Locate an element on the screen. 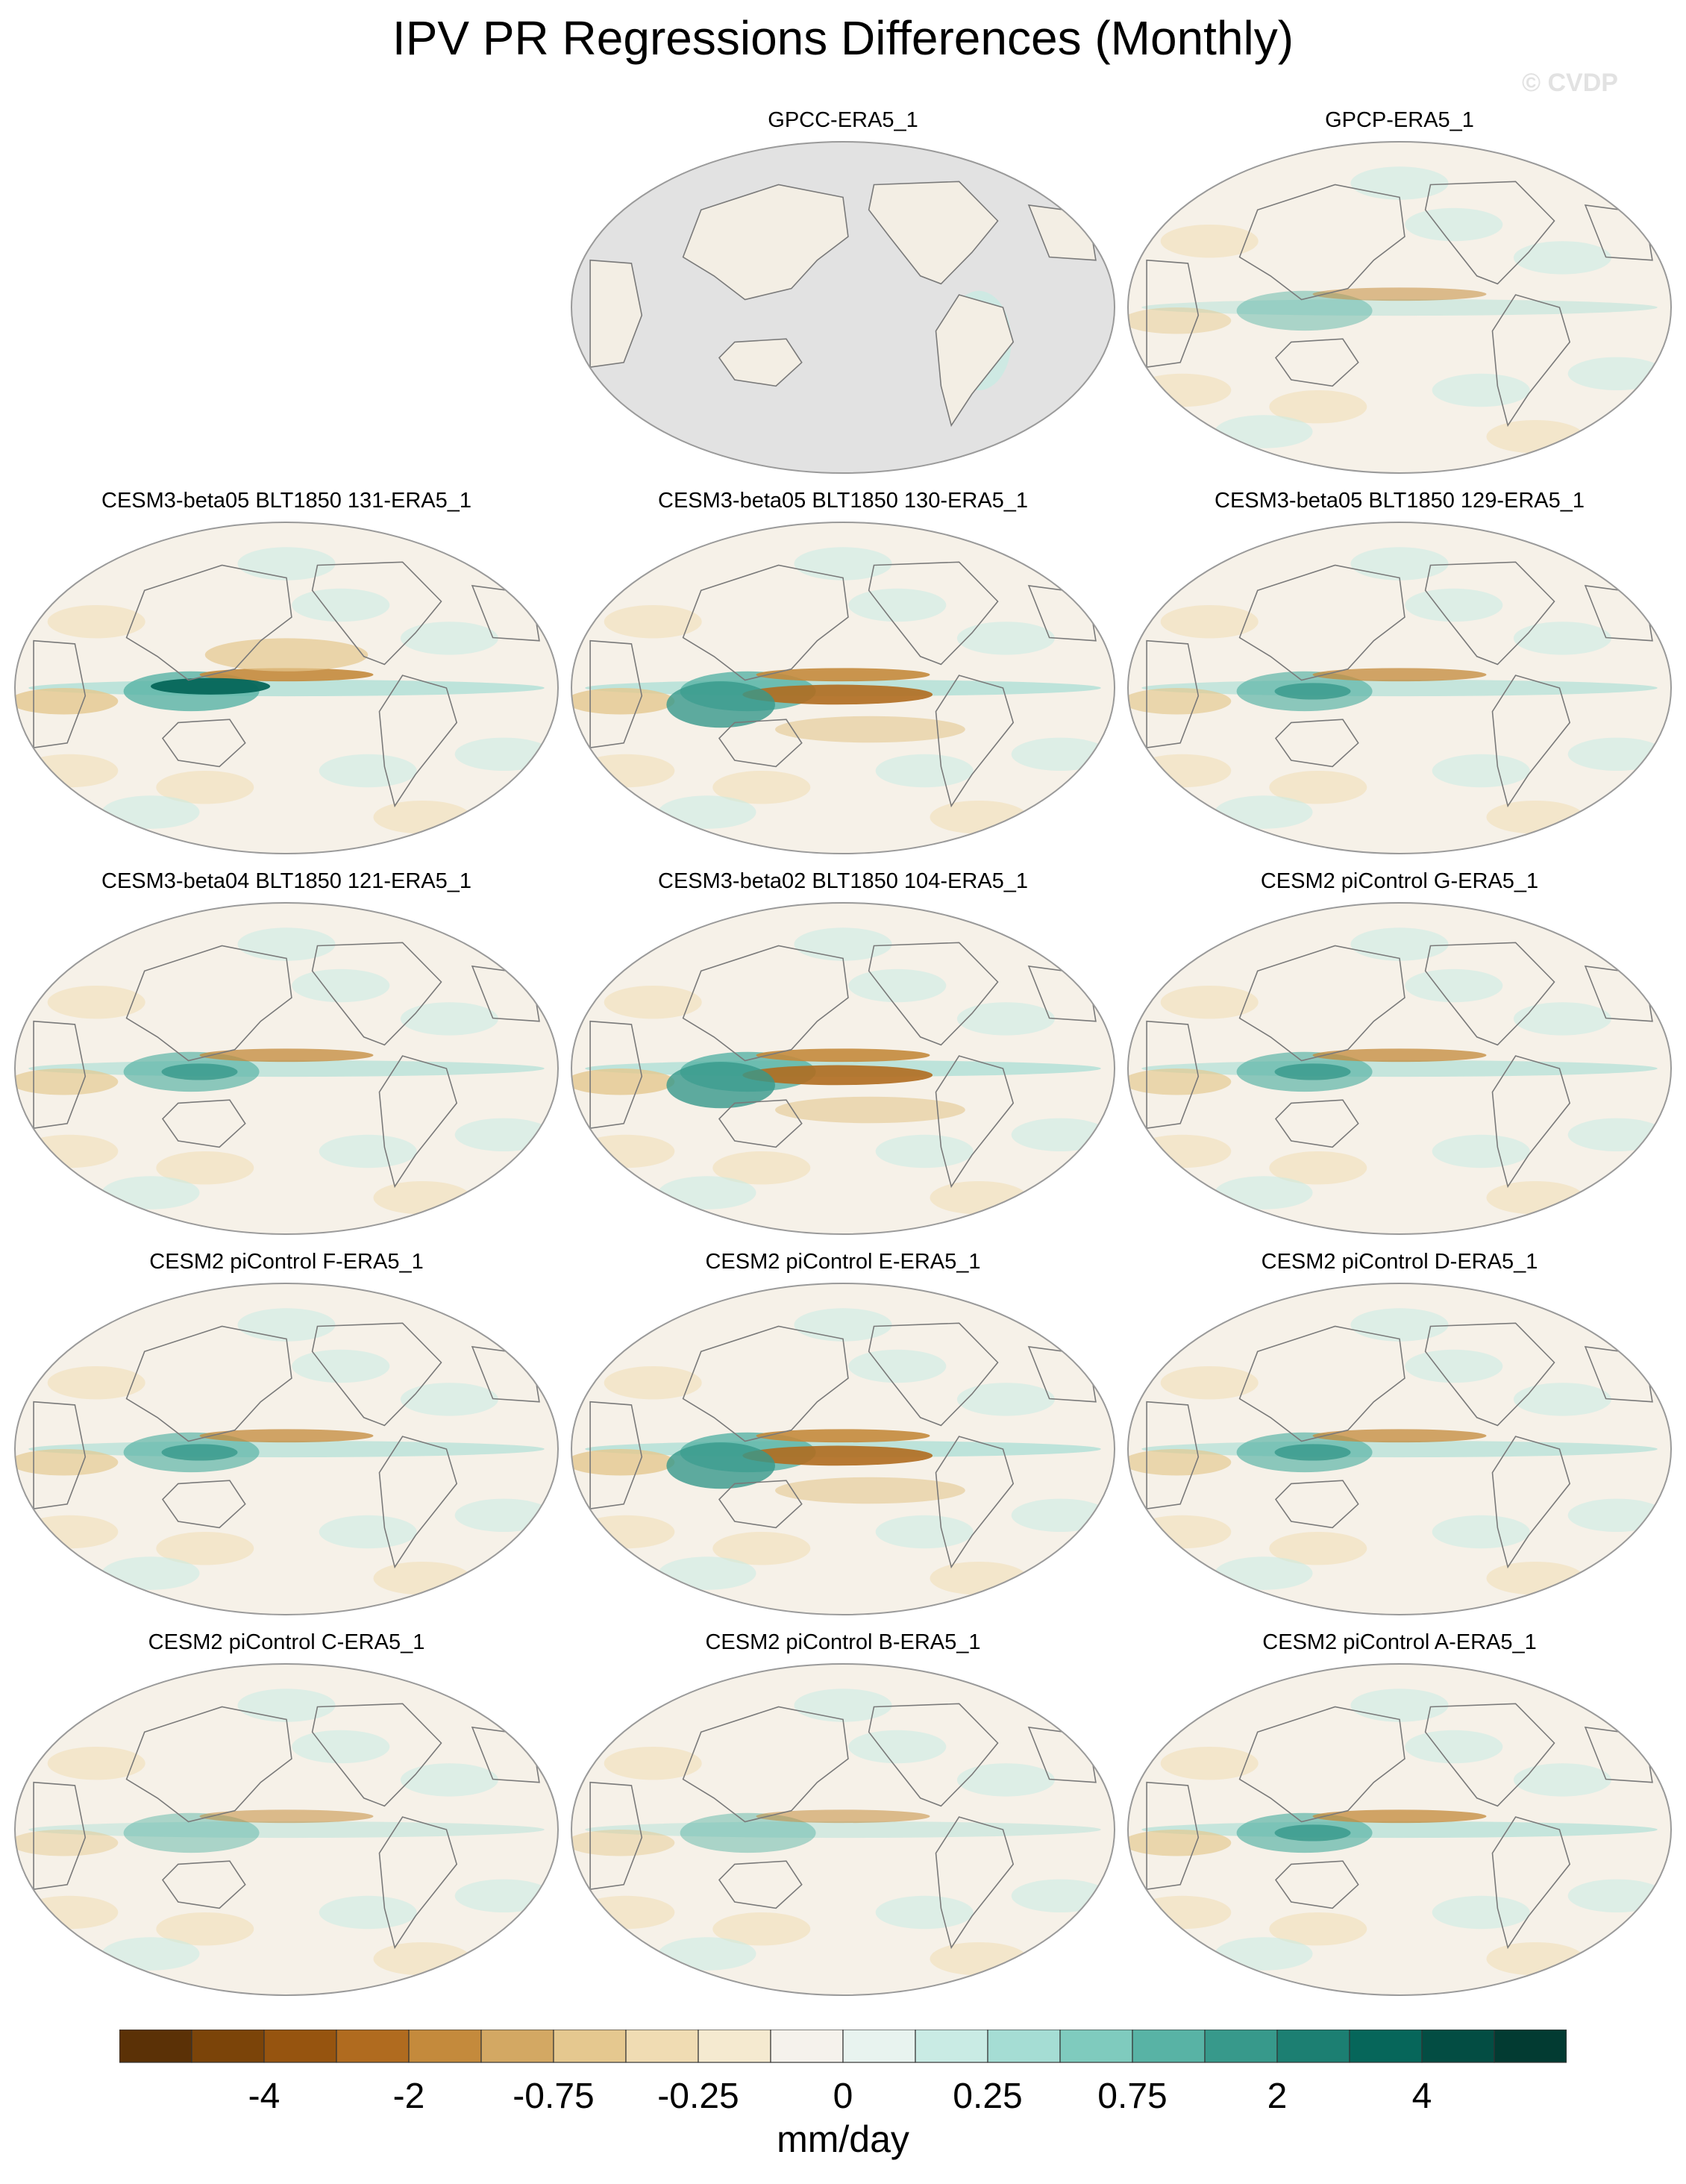 This screenshot has height=2184, width=1686. map-panel: CESM2 piControl C-ERA5_1 is located at coordinates (286, 1813).